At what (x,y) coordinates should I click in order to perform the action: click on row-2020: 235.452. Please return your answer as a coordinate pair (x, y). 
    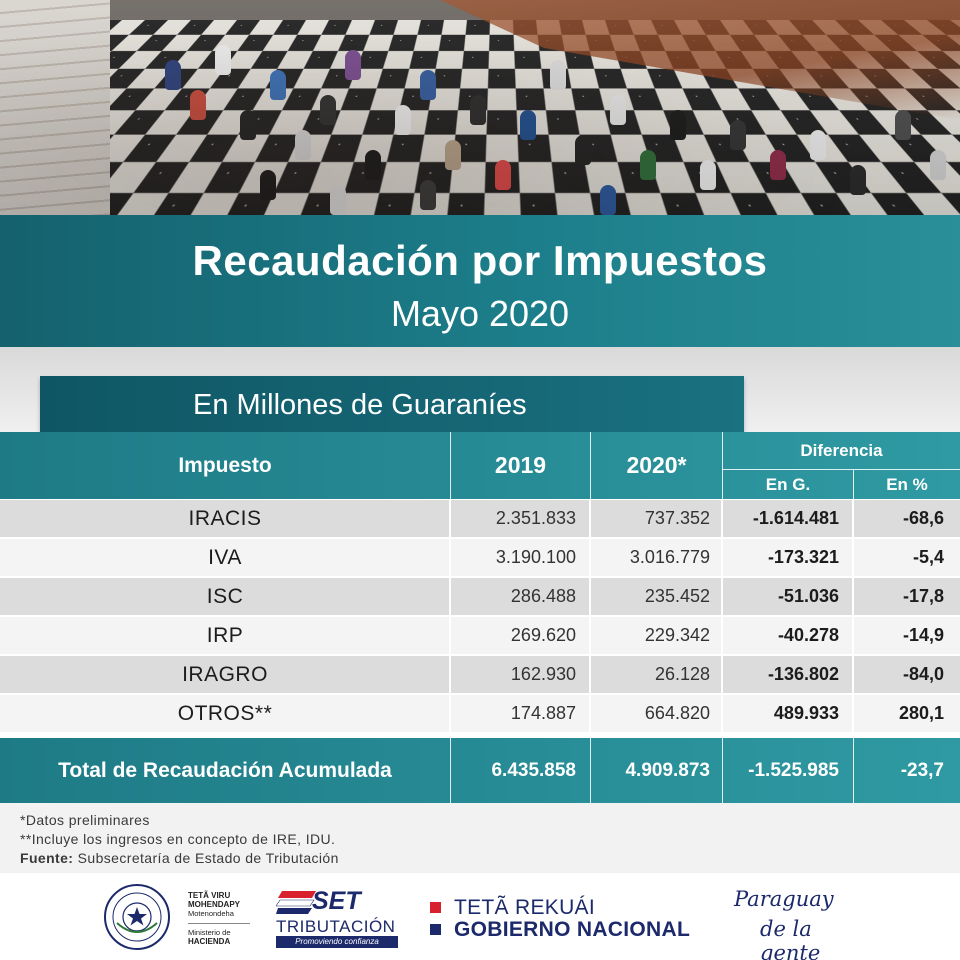
    Looking at the image, I should click on (656, 596).